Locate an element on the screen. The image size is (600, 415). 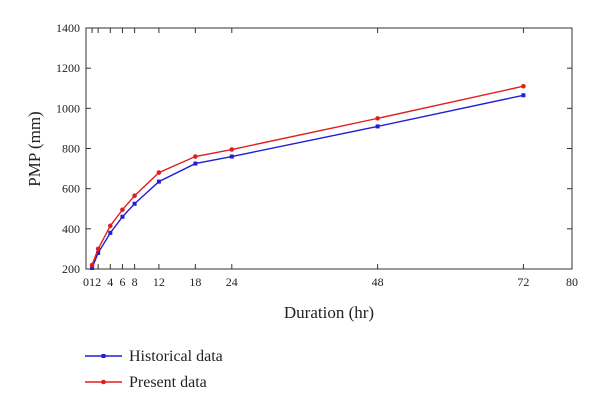
x-tick-label: 1 is located at coordinates (92, 282).